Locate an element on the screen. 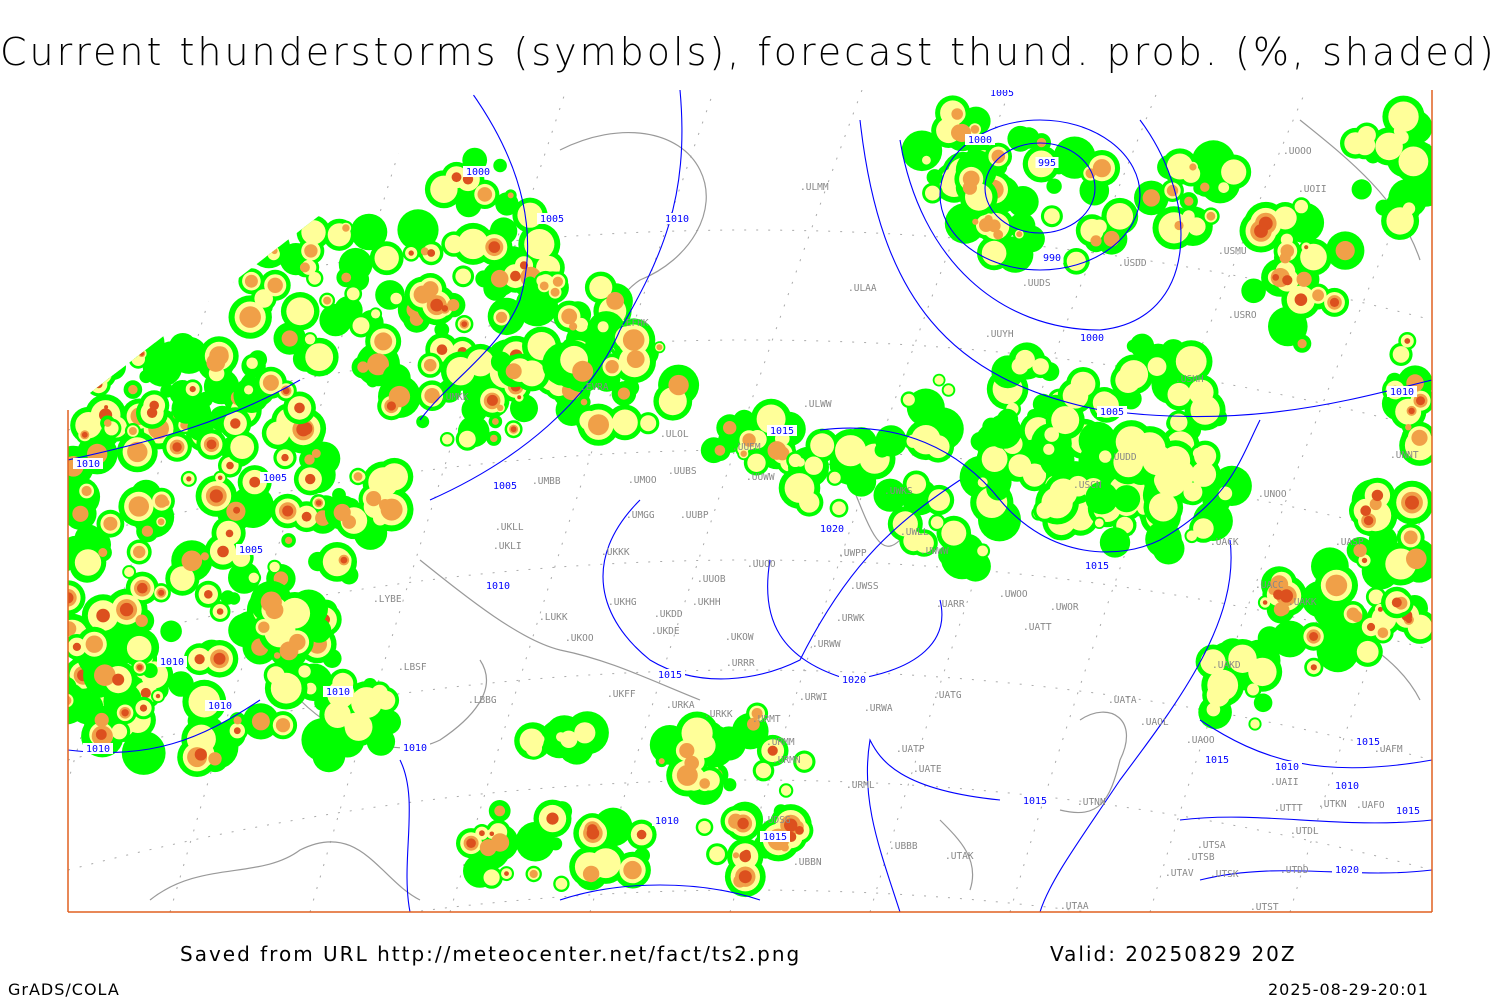 This screenshot has height=1000, width=1500. station-label: .UBBN is located at coordinates (807, 862).